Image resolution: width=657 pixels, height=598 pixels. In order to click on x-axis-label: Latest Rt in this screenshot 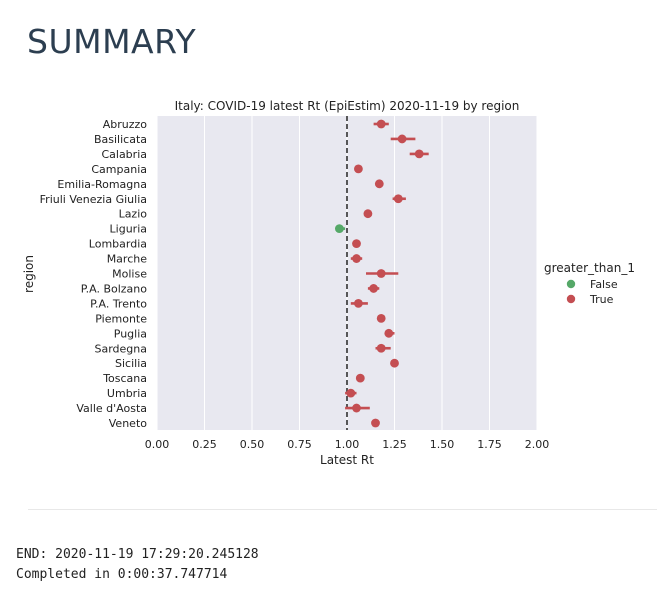, I will do `click(347, 460)`.